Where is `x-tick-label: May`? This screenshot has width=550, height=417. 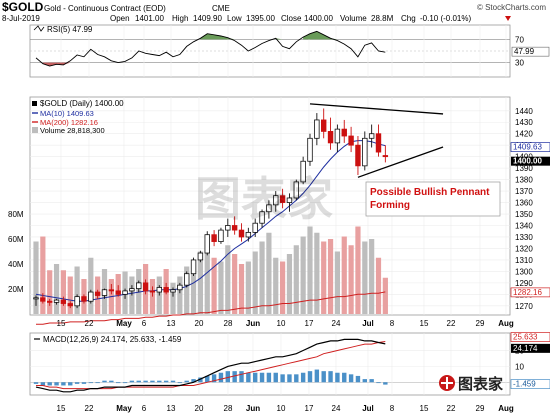
x-tick-label: May is located at coordinates (124, 323).